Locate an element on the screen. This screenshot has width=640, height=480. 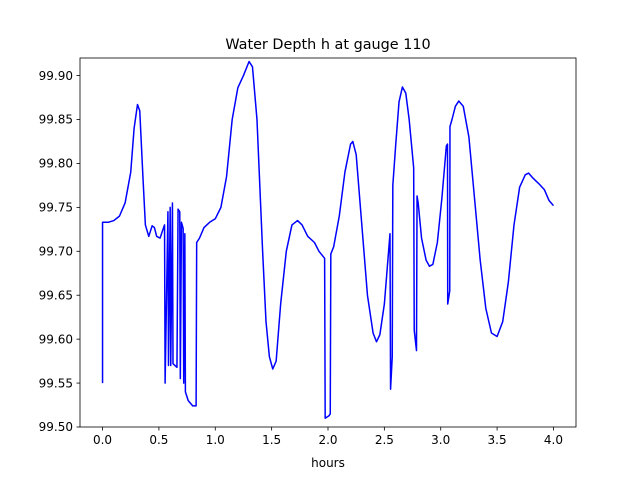
x-tick-label: 2.0 is located at coordinates (327, 440).